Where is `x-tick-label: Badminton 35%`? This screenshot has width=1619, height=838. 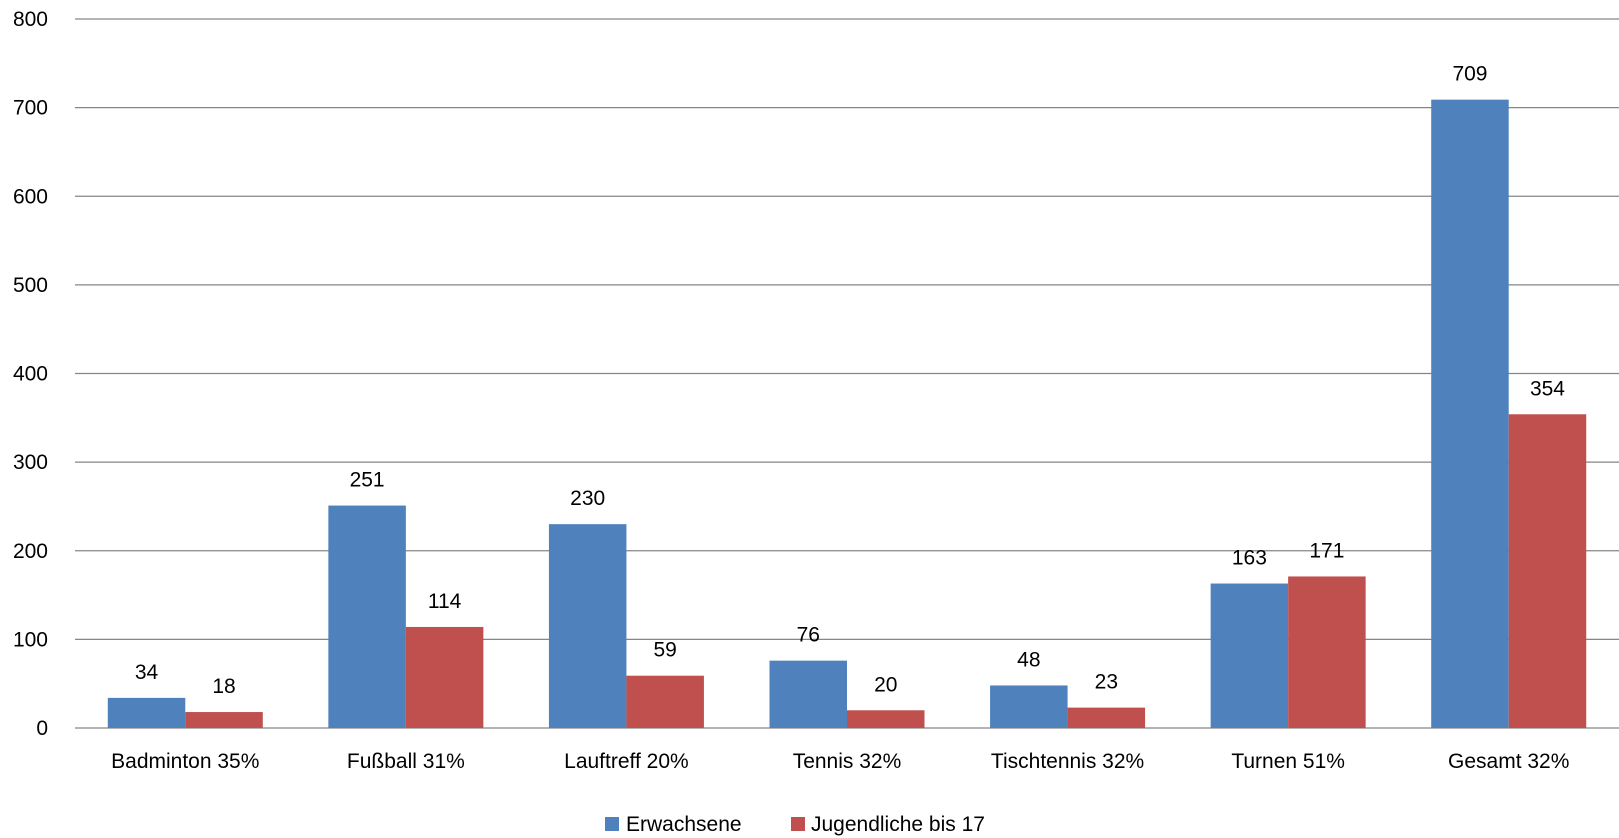 x-tick-label: Badminton 35% is located at coordinates (185, 761).